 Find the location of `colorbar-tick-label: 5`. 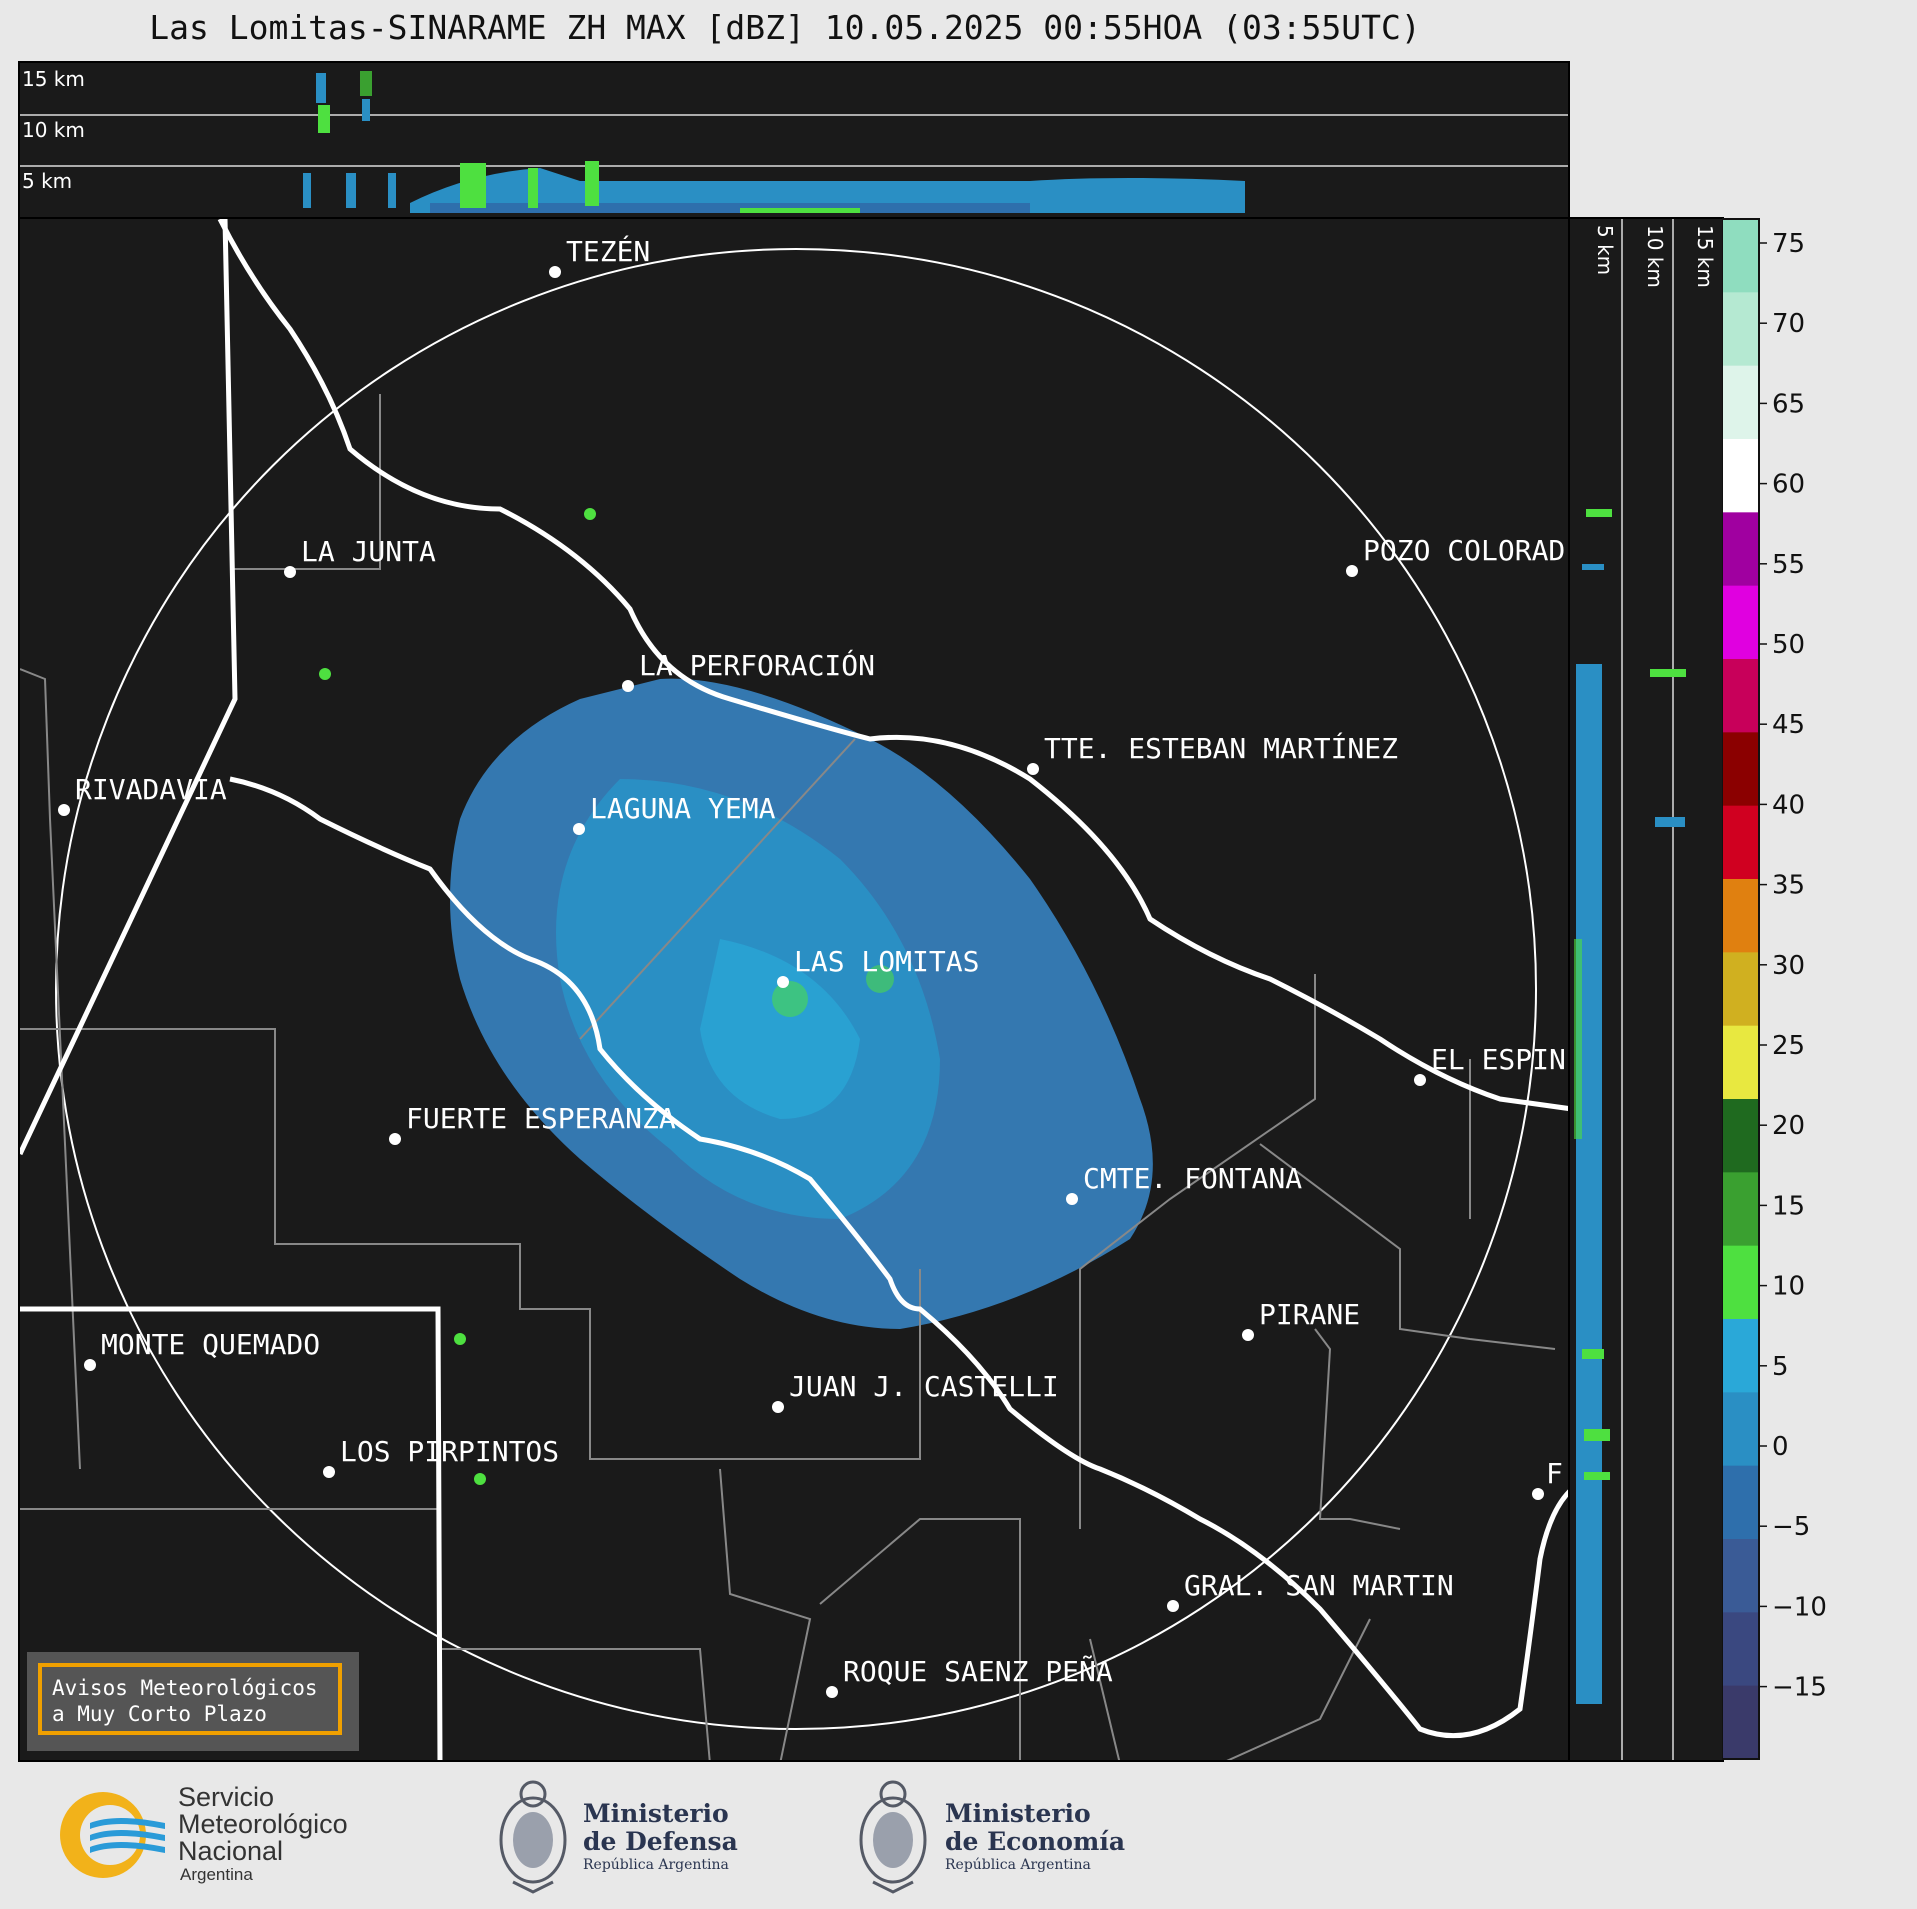

colorbar-tick-label: 5 is located at coordinates (1780, 1367).